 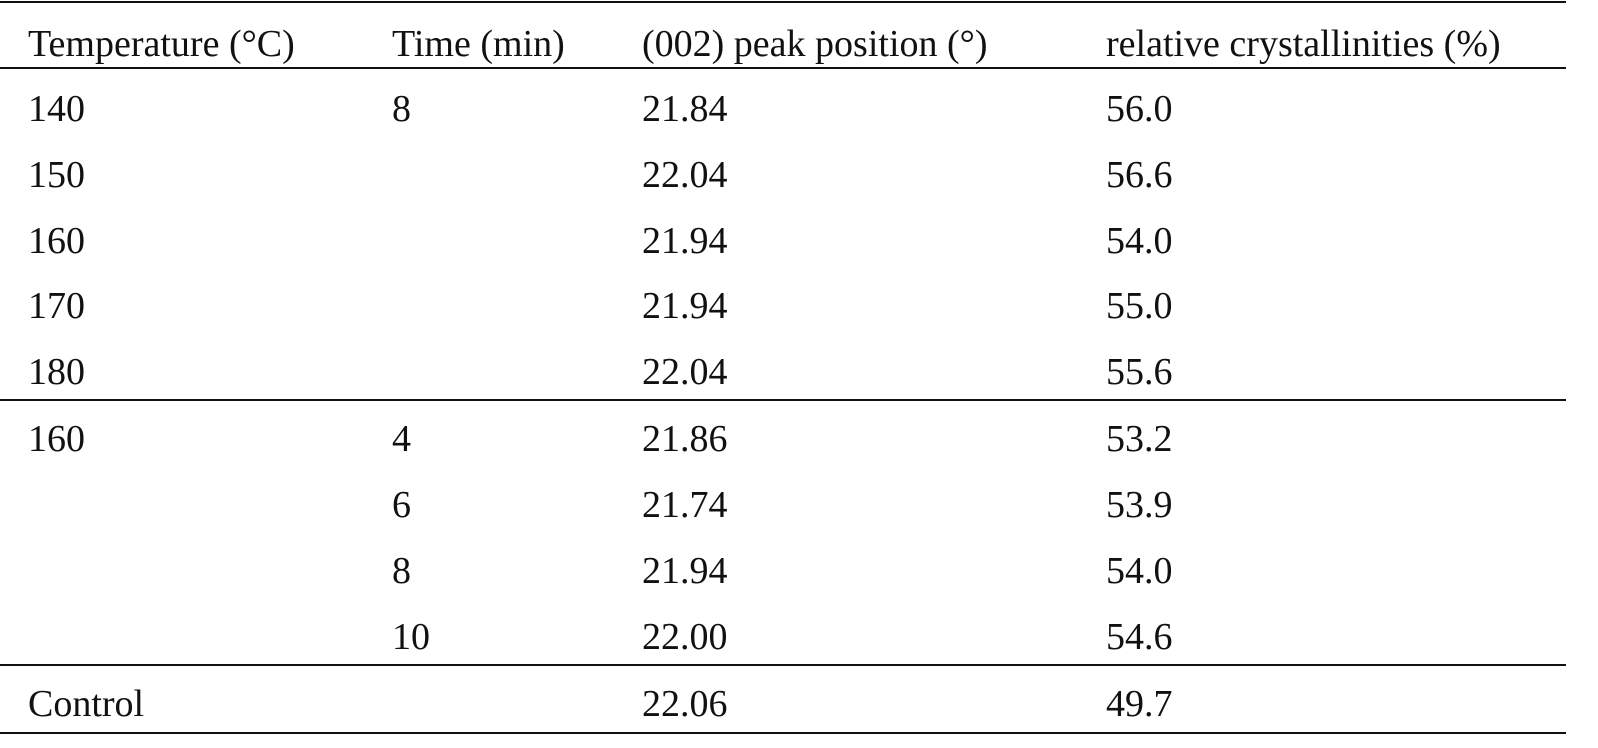 I want to click on table-cell: 53.9, so click(x=1139, y=505).